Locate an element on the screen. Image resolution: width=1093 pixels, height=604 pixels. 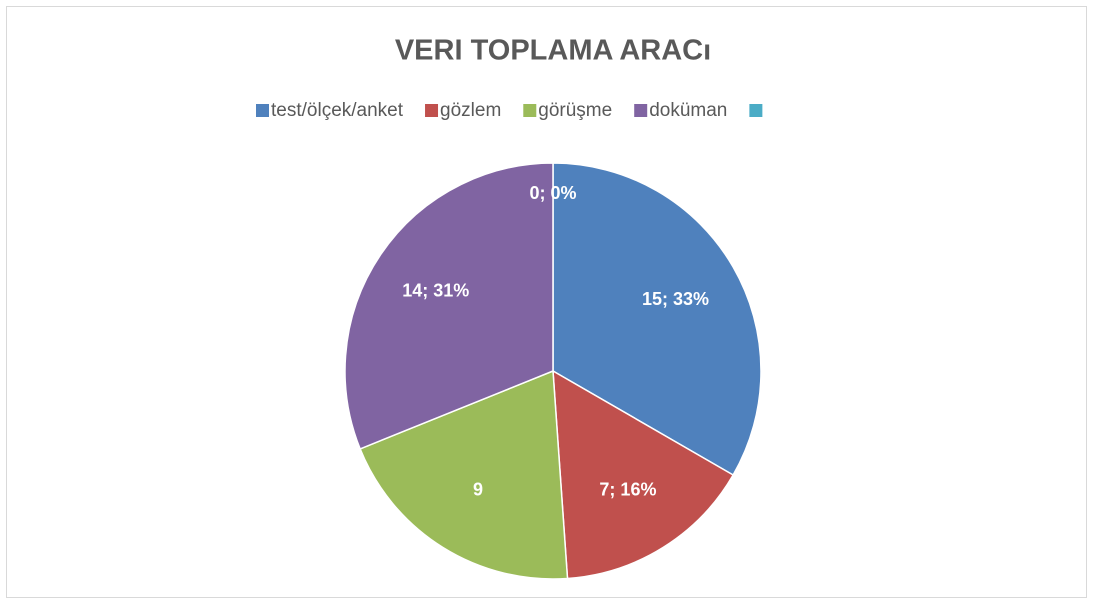
chart-title: VERI TOPLAMA ARACı is located at coordinates (553, 51).